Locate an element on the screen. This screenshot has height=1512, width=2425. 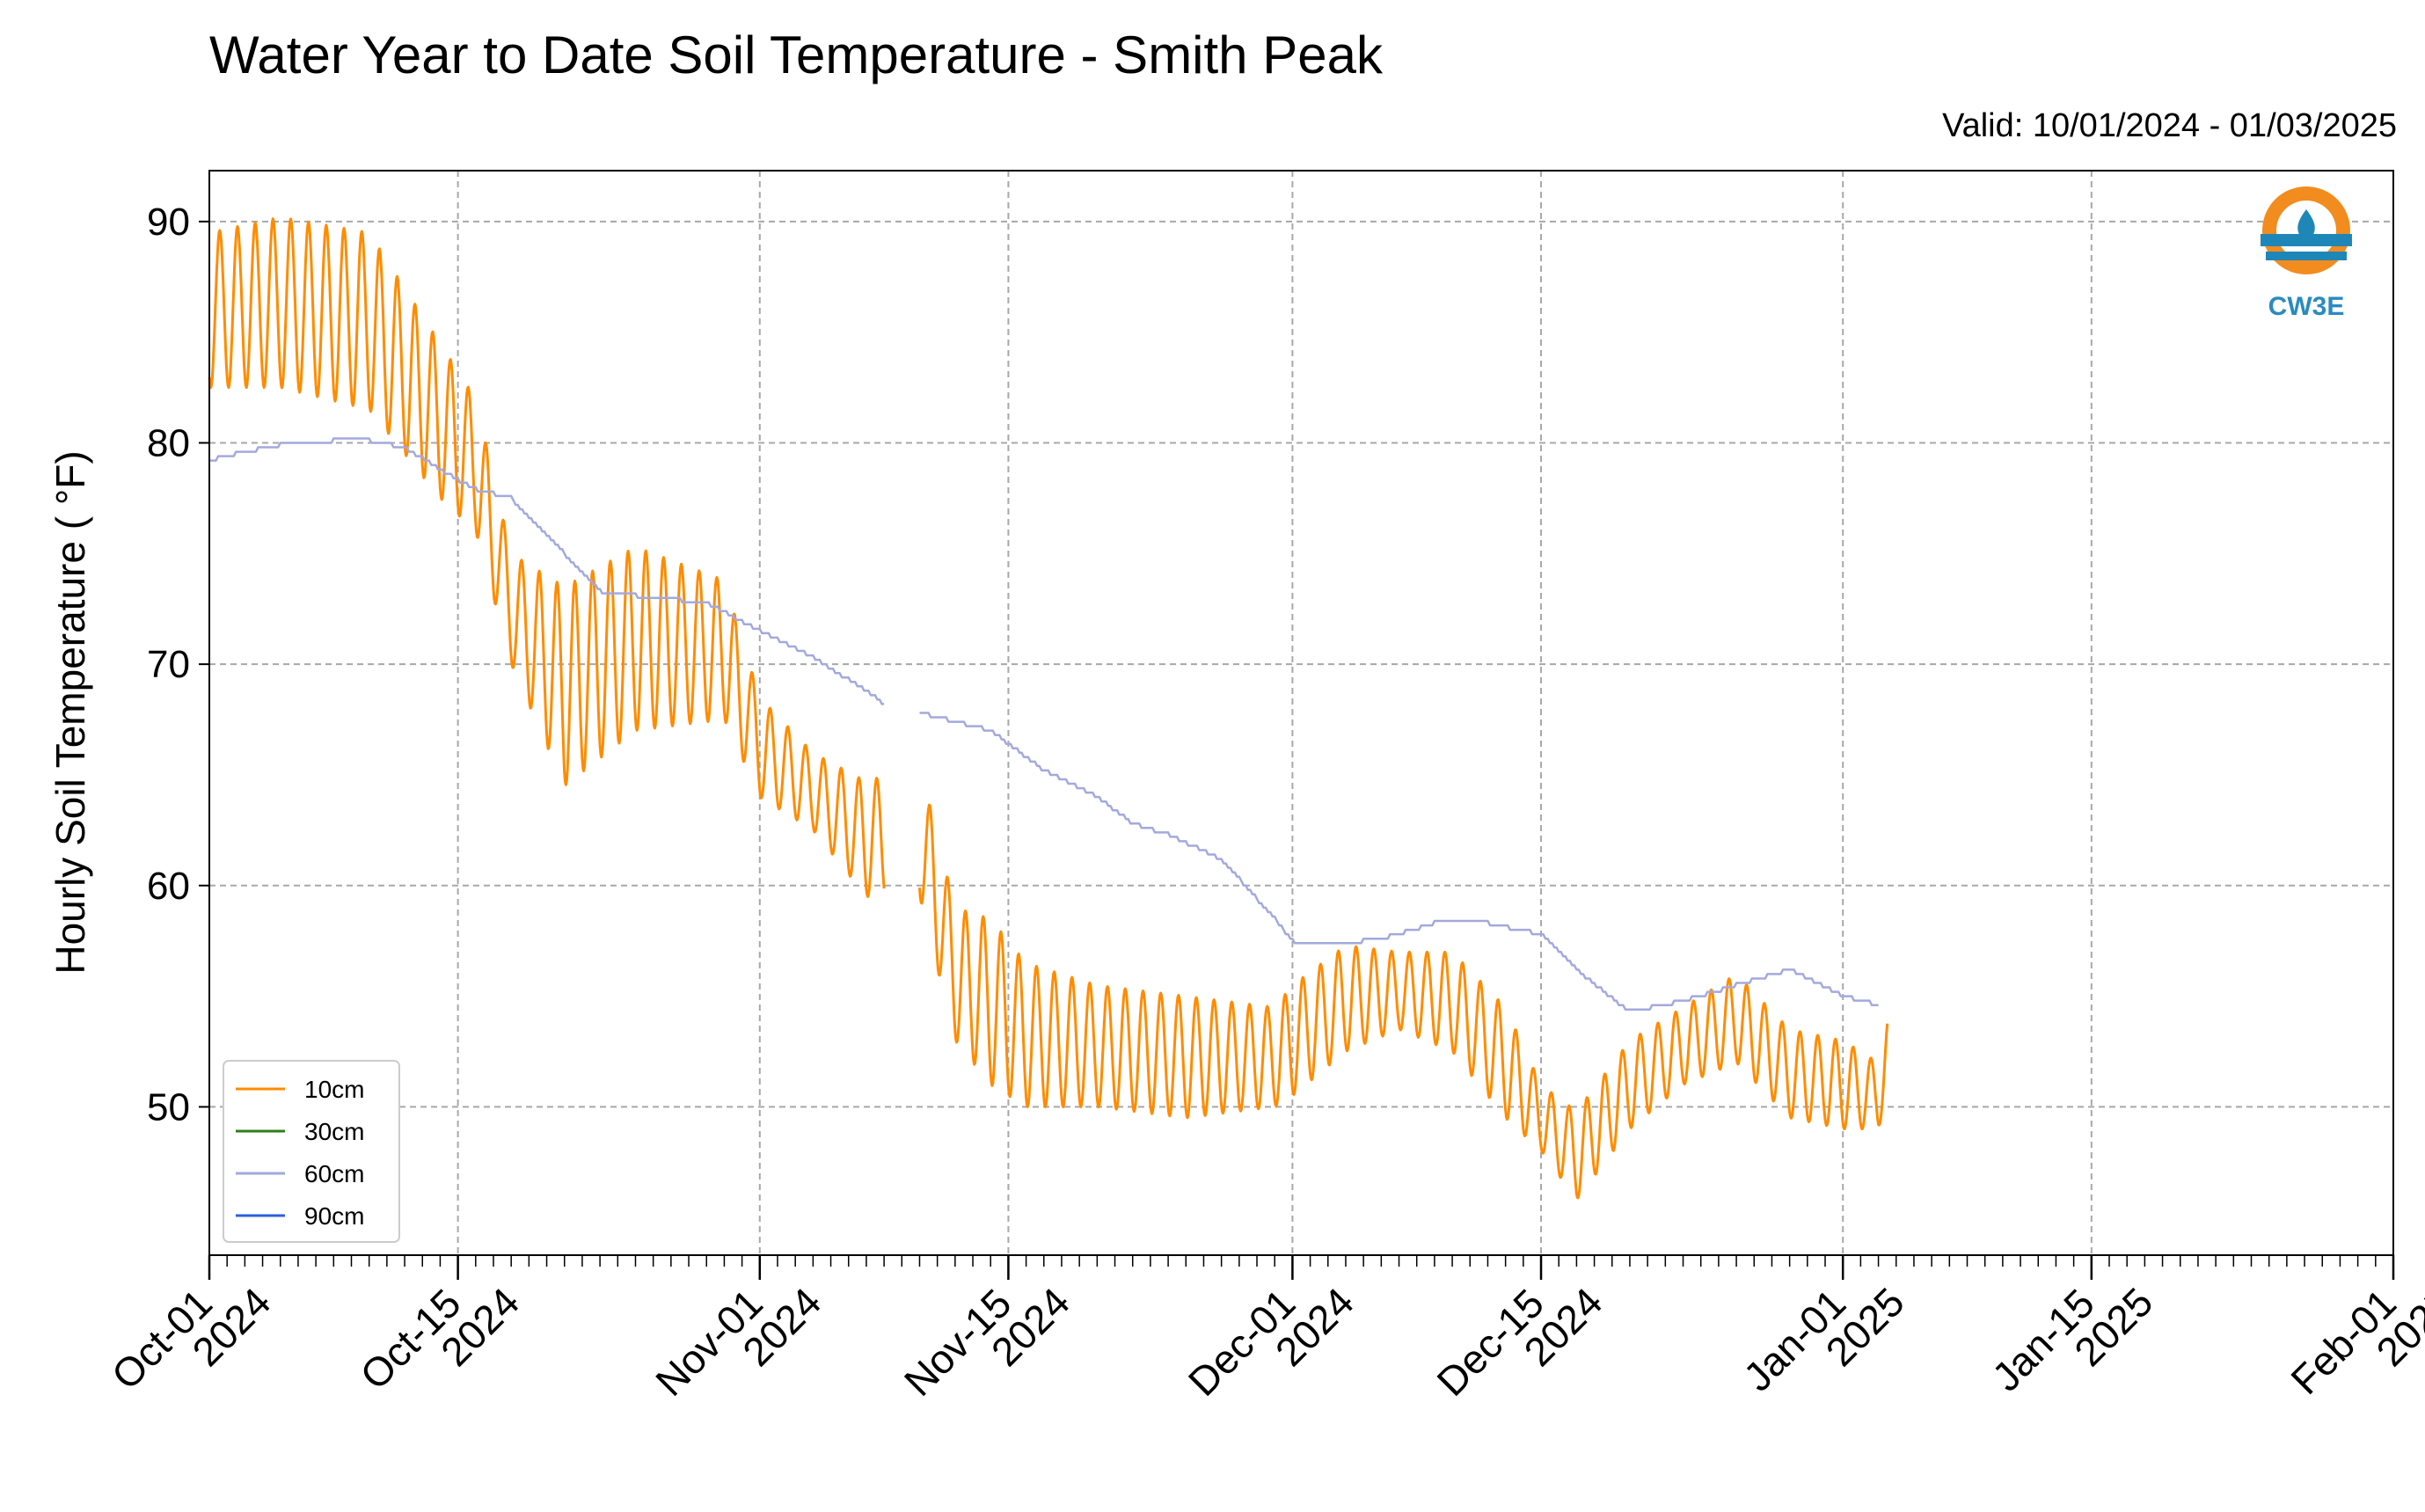
chart-subtitle: Valid: 10/01/2024 - 01/03/2025 is located at coordinates (2169, 125).